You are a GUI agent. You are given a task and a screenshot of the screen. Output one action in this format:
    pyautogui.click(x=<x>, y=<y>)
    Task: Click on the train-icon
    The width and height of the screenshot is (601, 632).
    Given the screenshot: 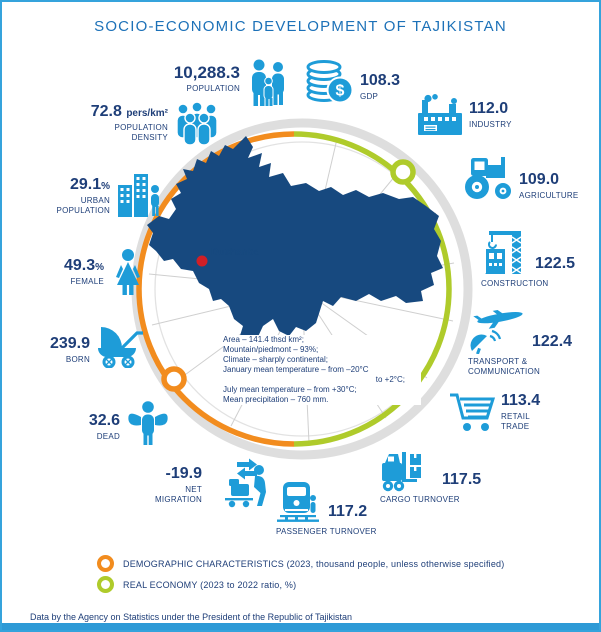 What is the action you would take?
    pyautogui.click(x=298, y=502)
    